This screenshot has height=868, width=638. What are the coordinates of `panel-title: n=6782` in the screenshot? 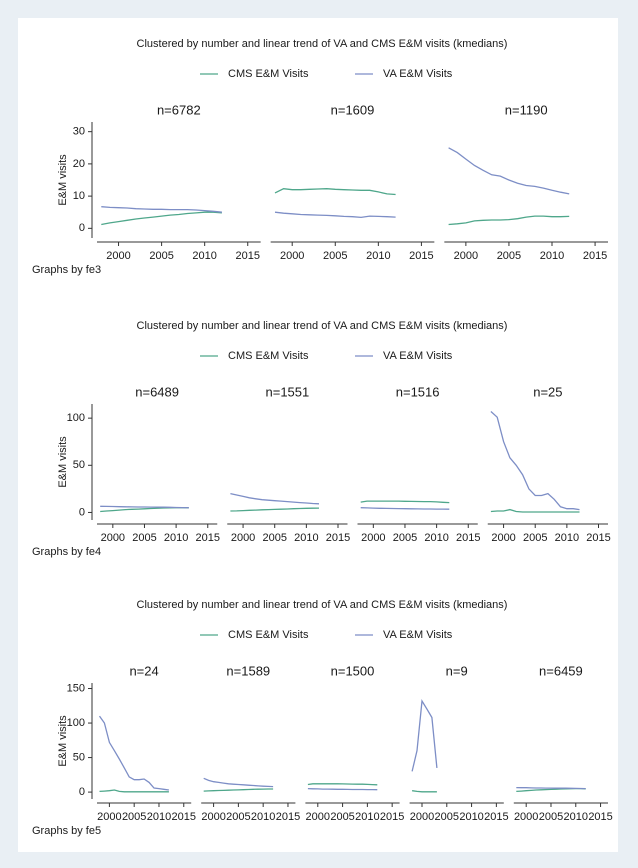 It's located at (179, 109).